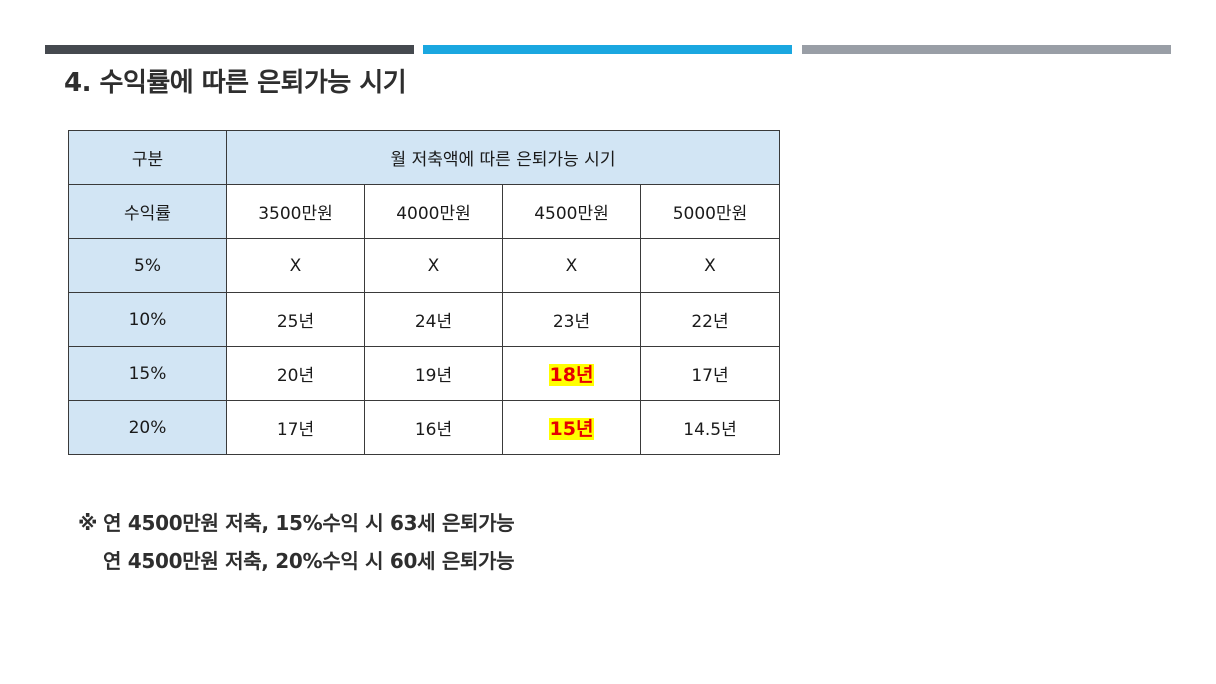  What do you see at coordinates (433, 373) in the screenshot?
I see `table-cell: 19년` at bounding box center [433, 373].